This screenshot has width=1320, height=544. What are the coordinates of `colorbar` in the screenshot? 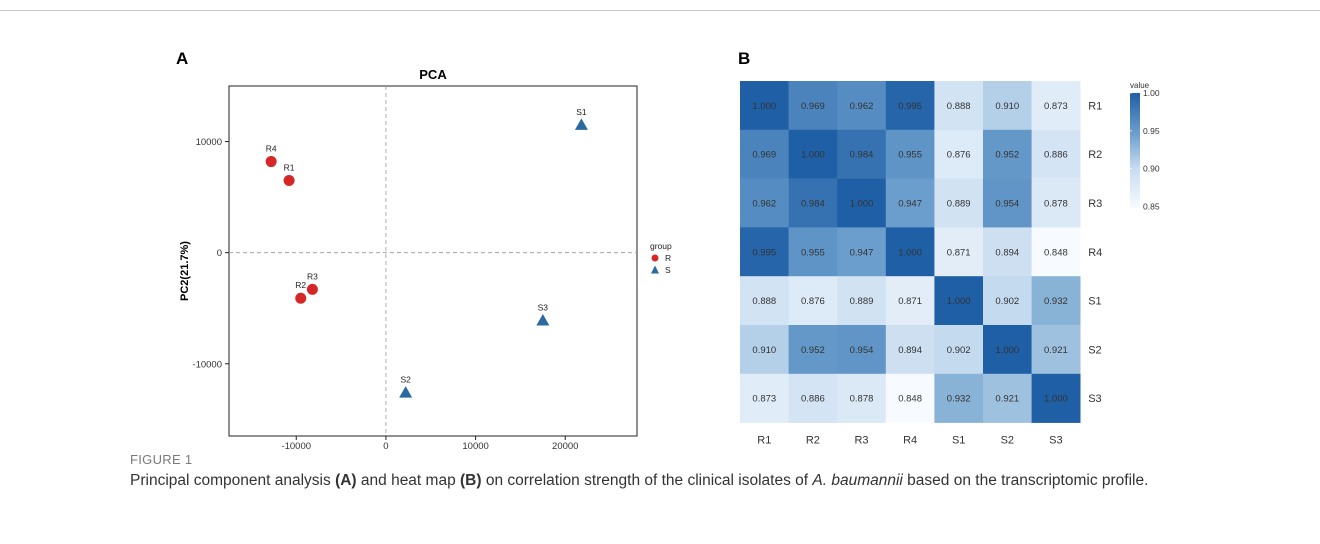 It's located at (1135, 150).